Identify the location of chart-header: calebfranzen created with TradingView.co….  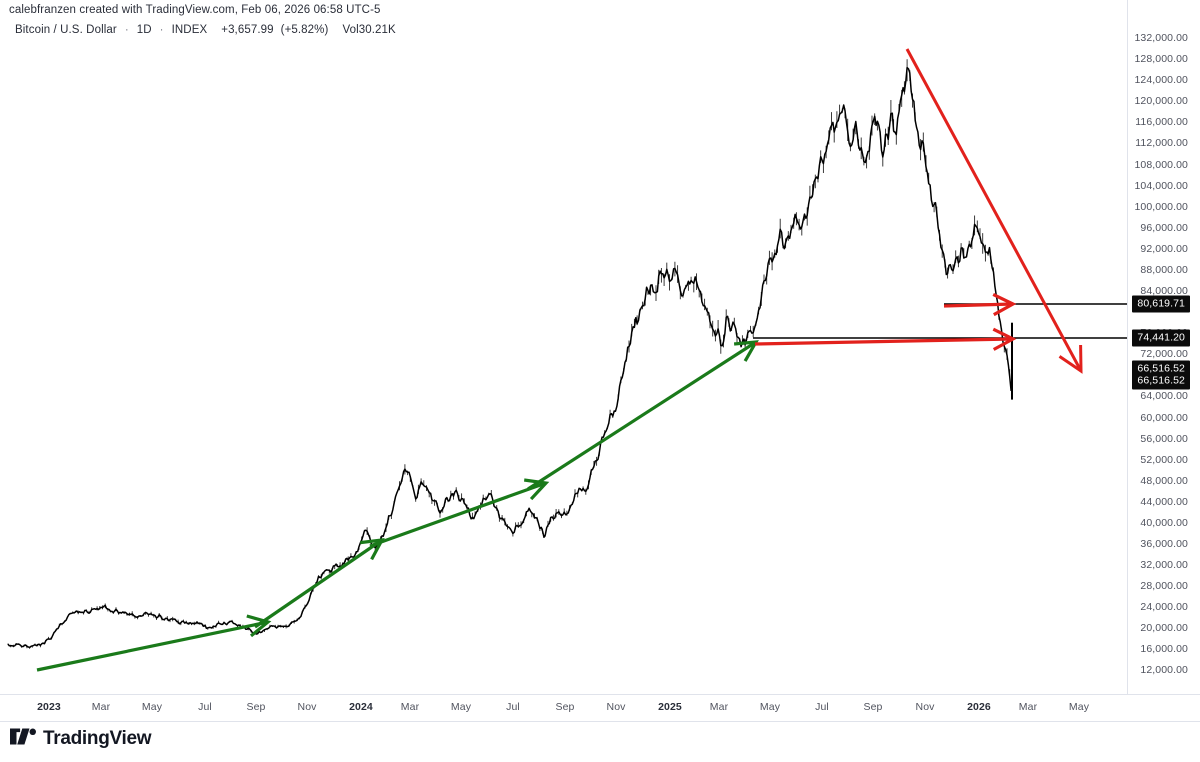
(600, 20).